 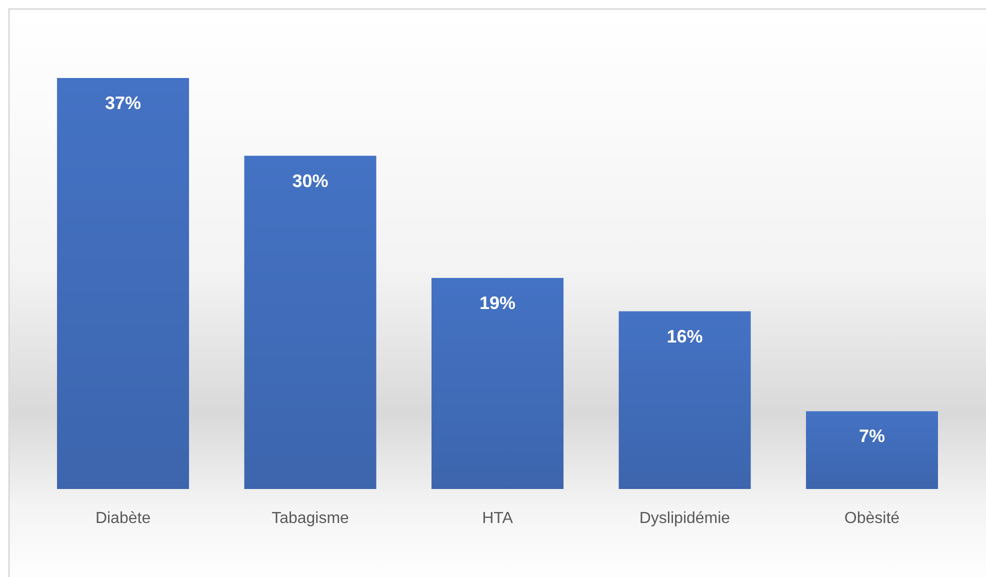 What do you see at coordinates (310, 180) in the screenshot?
I see `data-label: 30%` at bounding box center [310, 180].